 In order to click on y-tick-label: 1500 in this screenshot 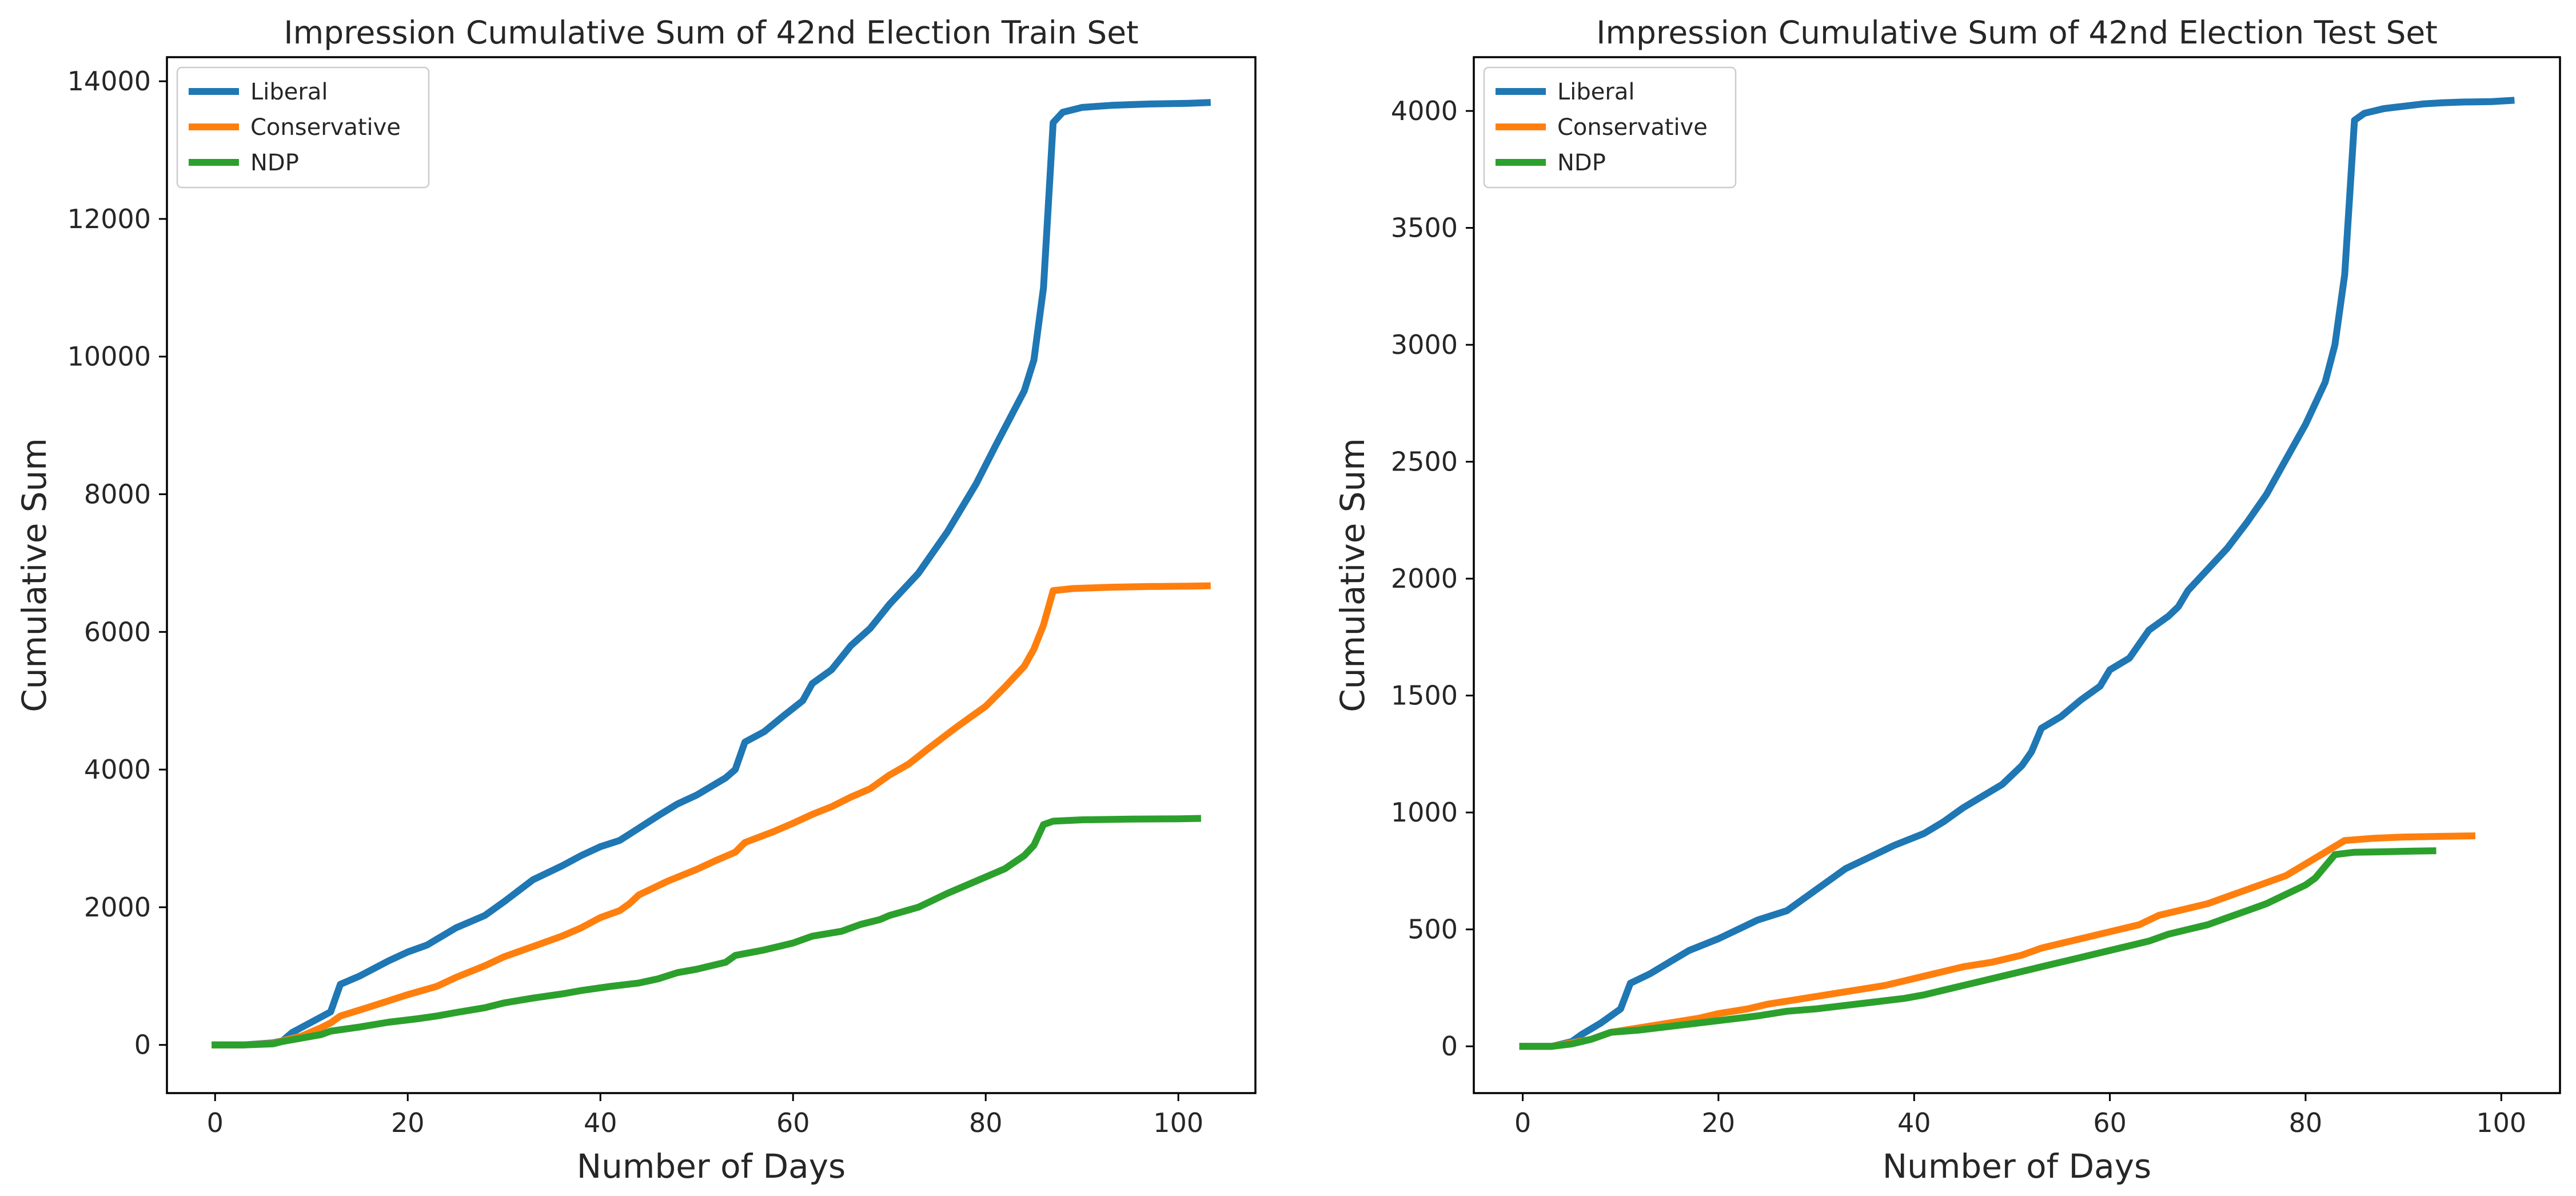, I will do `click(1424, 695)`.